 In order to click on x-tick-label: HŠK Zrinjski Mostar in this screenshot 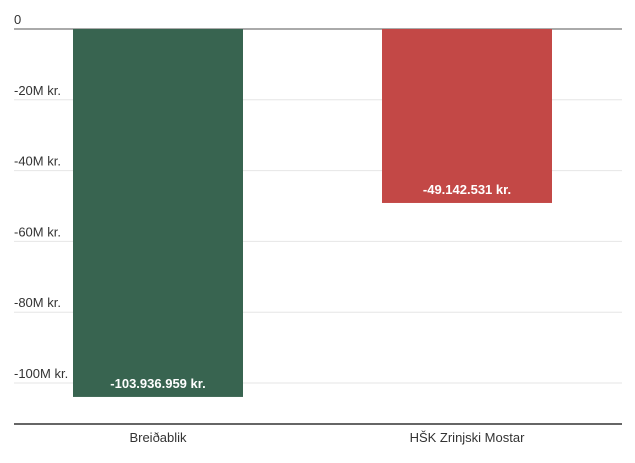, I will do `click(468, 437)`.